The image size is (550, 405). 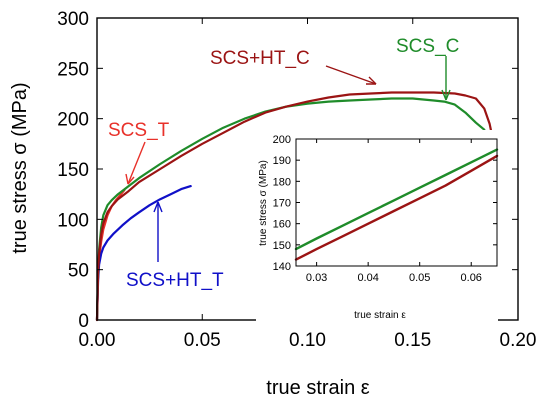 What do you see at coordinates (136, 163) in the screenshot?
I see `arrow-scs-t` at bounding box center [136, 163].